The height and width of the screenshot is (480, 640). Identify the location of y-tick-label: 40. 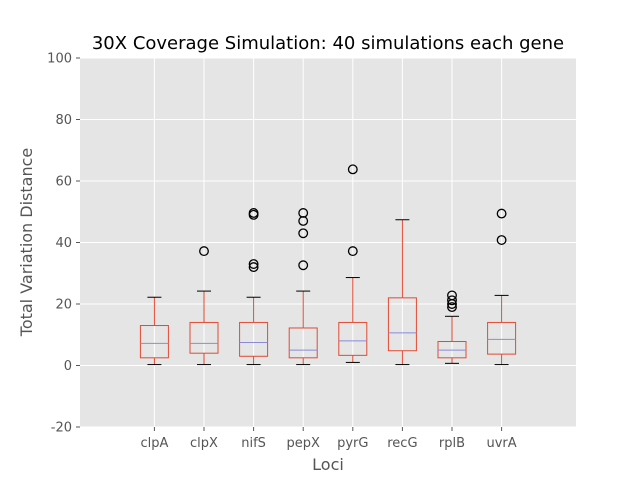
(63, 243).